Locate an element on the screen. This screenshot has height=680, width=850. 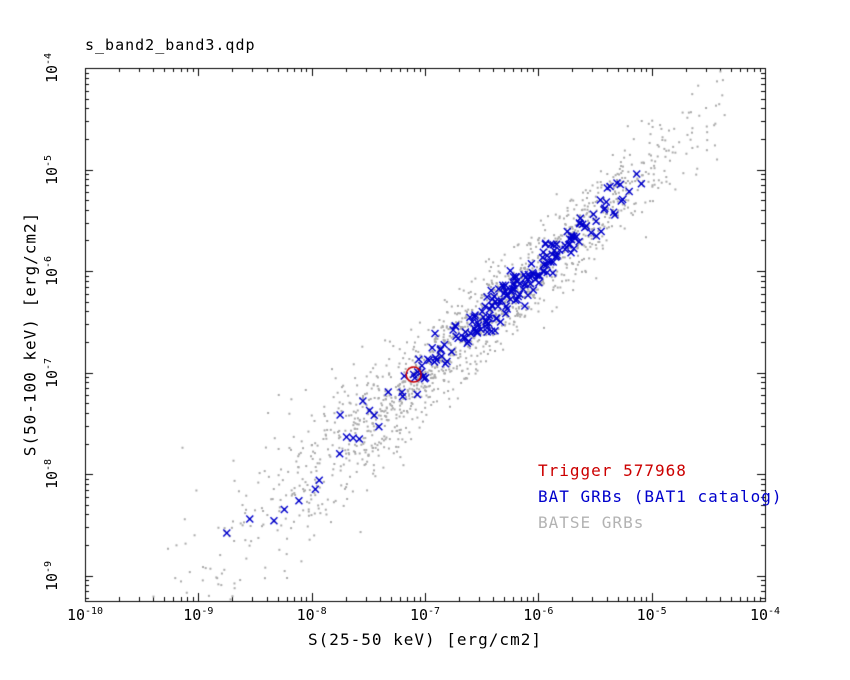
y-tick-label: 10-9 is located at coordinates (52, 575).